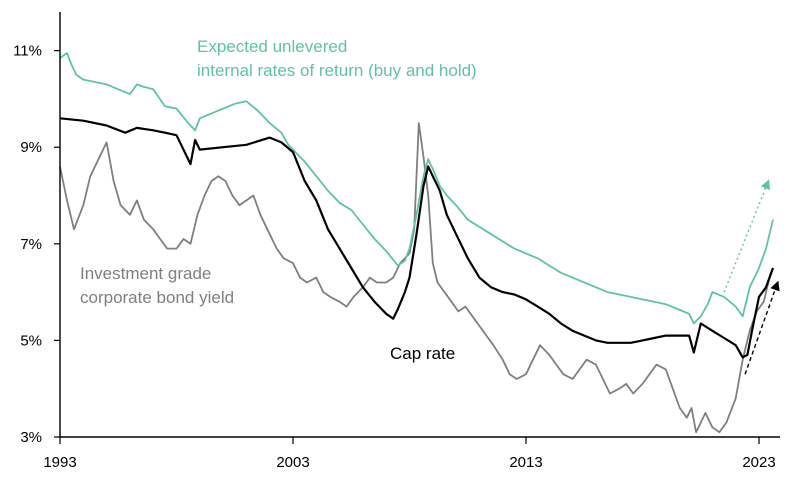 This screenshot has width=803, height=492. Describe the element at coordinates (525, 462) in the screenshot. I see `x-tick-label: 2013` at that location.